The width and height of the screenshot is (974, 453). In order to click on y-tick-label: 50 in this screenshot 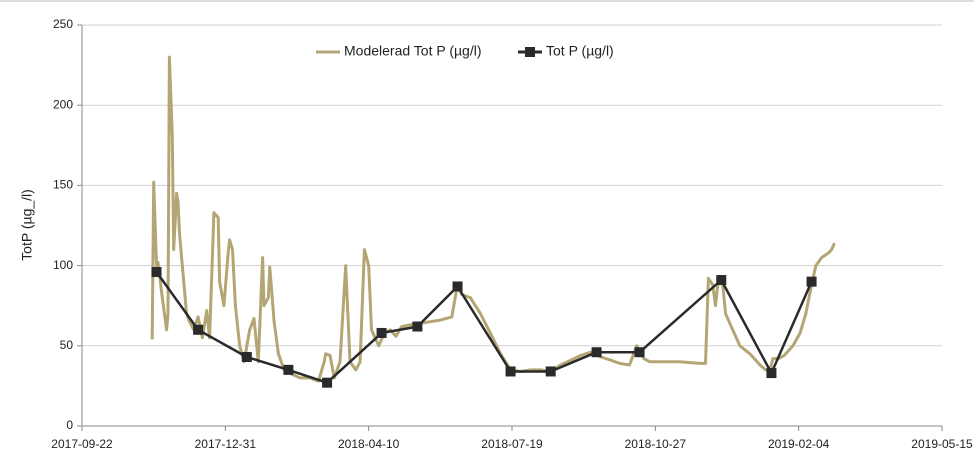, I will do `click(67, 345)`.